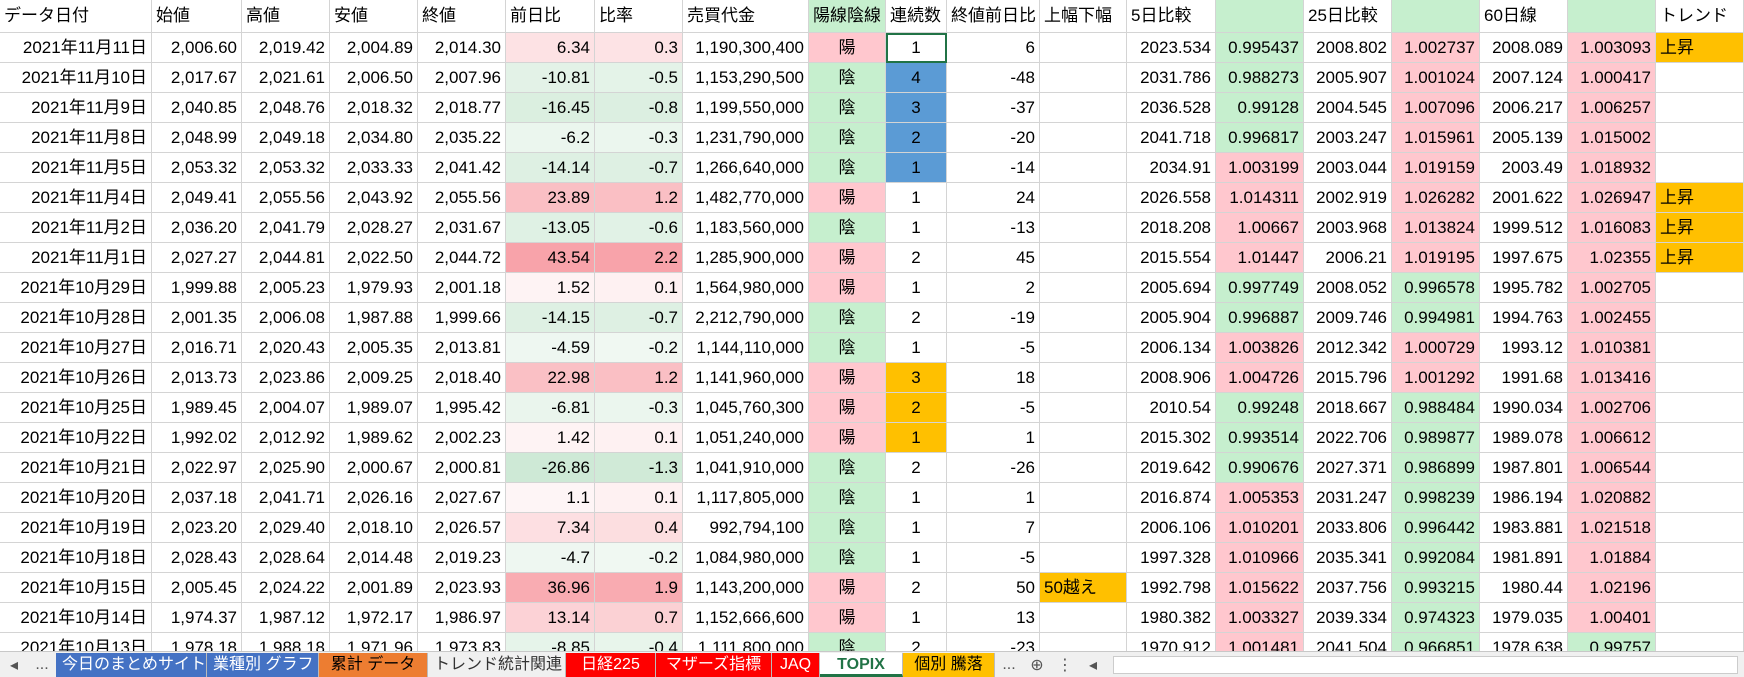 This screenshot has height=677, width=1744. Describe the element at coordinates (746, 618) in the screenshot. I see `cell: 1,152,666,600` at that location.